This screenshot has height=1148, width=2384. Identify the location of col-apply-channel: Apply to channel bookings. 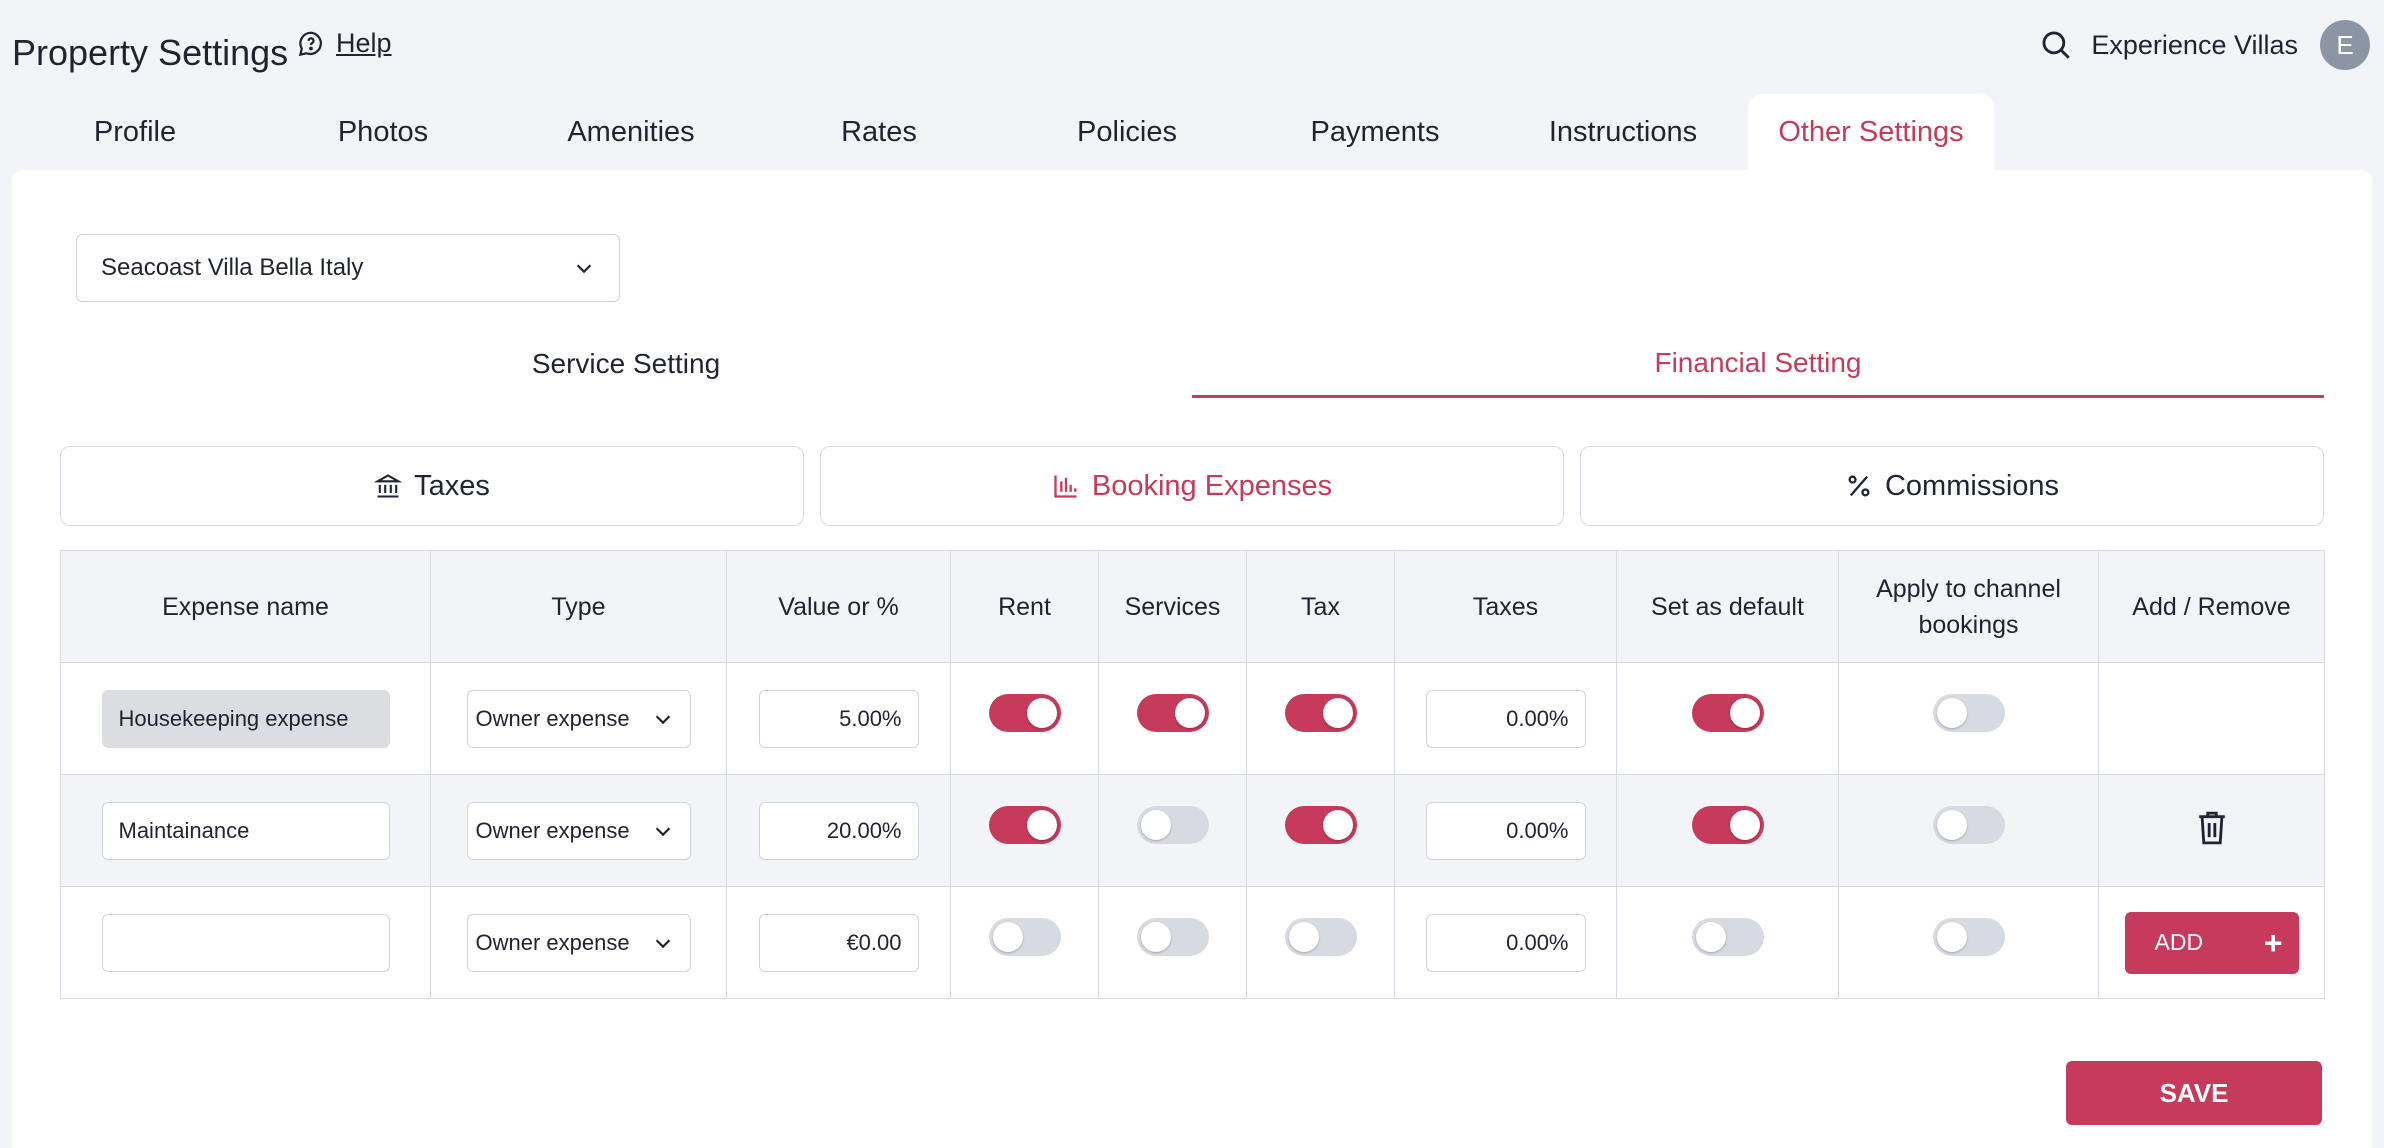
(1968, 606).